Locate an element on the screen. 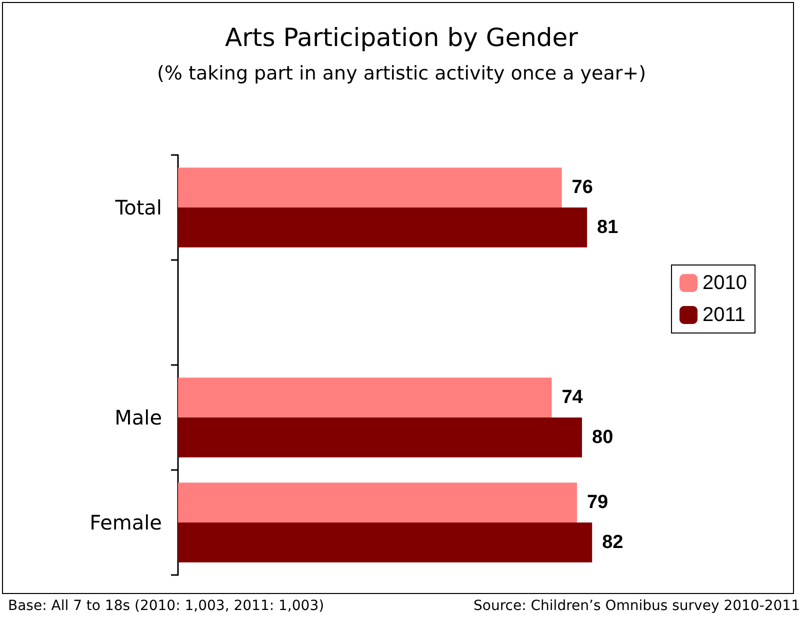 This screenshot has height=619, width=803. source-note: Source: Children’s Omnibus survey 2010-2011 is located at coordinates (637, 606).